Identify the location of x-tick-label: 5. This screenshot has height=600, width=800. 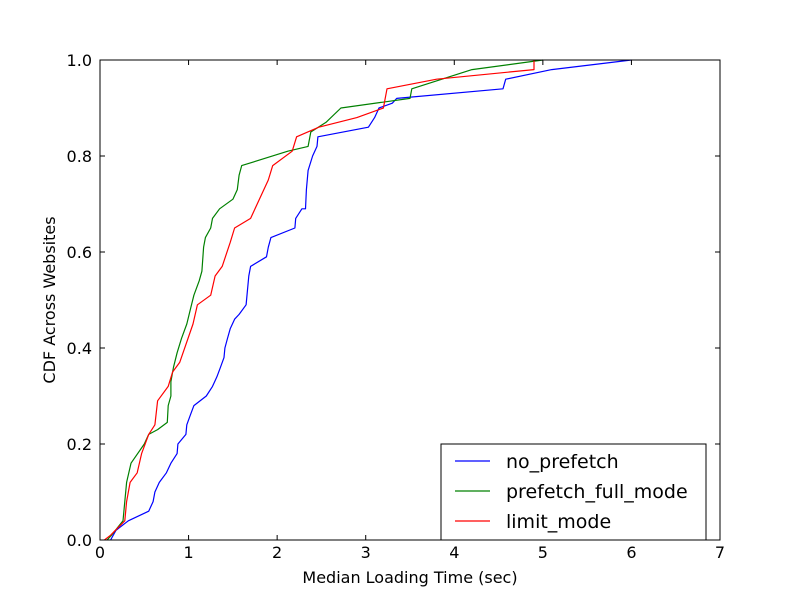
(543, 552).